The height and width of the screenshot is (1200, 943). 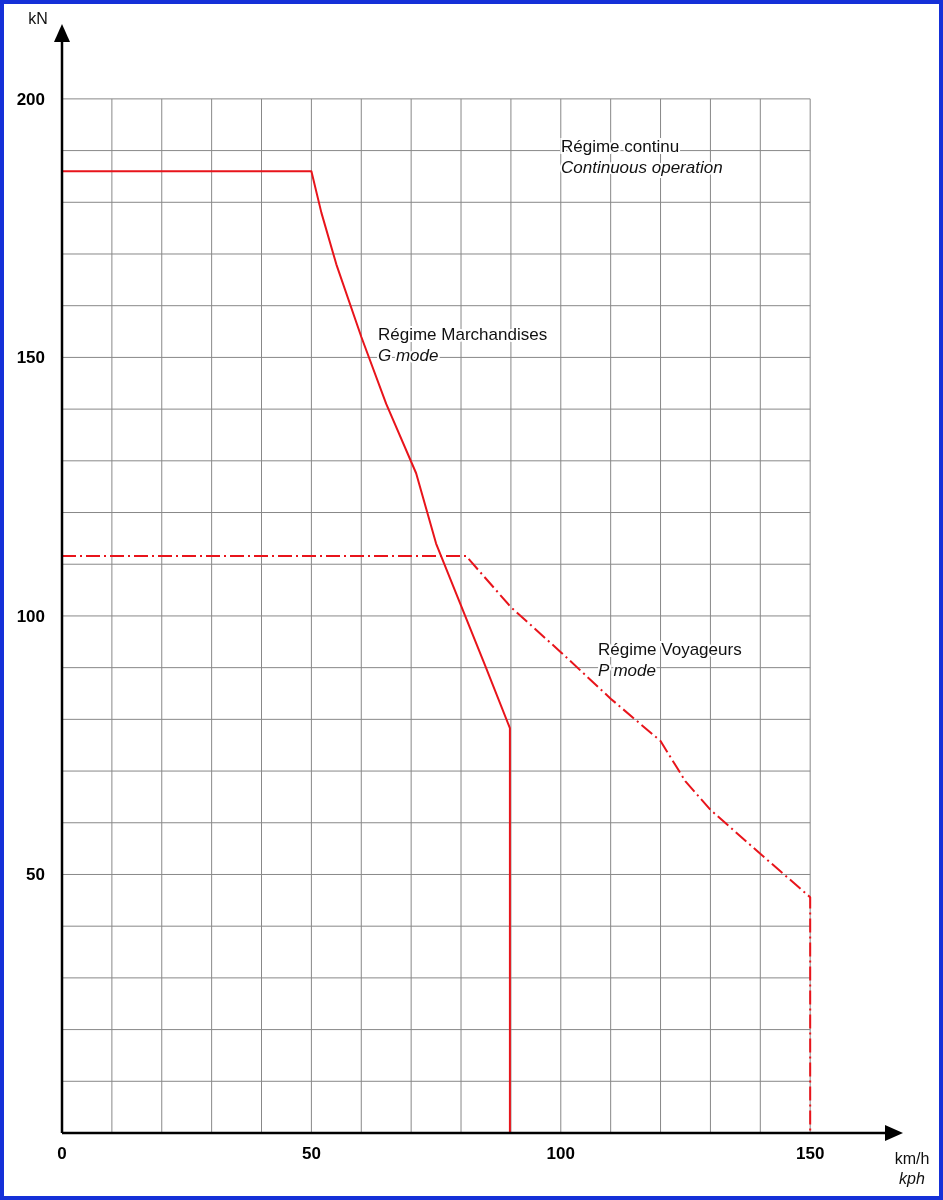 I want to click on x-tick-label: 50, so click(x=311, y=1153).